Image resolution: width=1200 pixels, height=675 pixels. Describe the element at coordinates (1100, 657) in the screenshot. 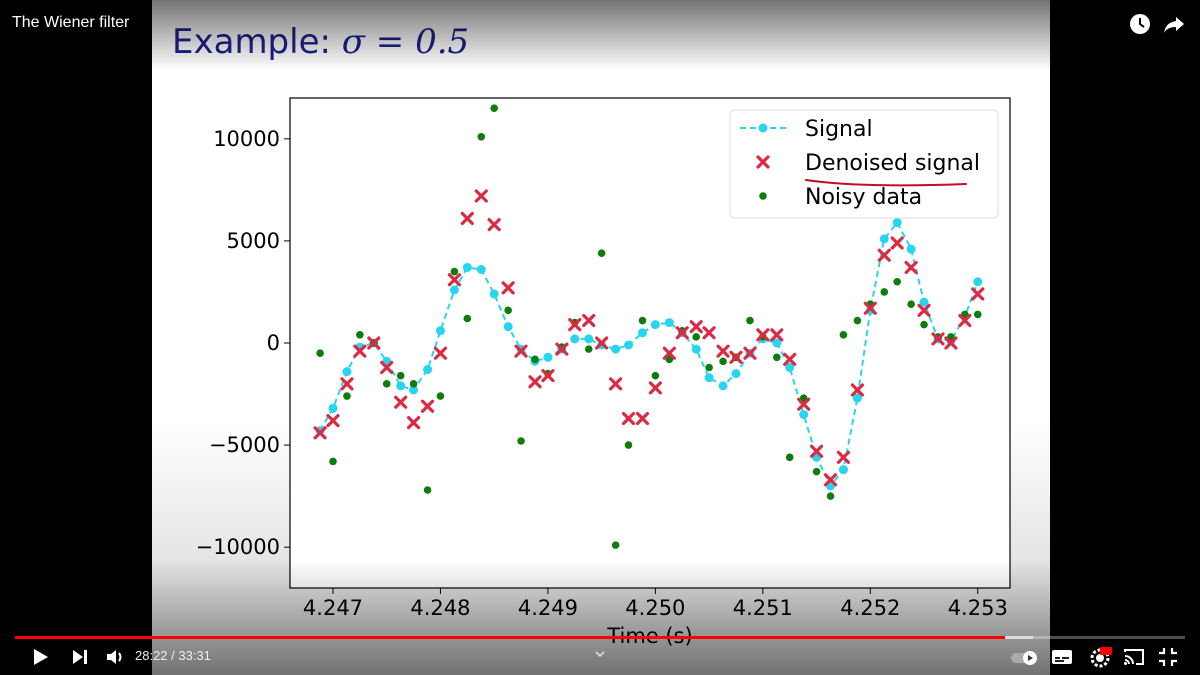

I see `settings-gear-icon` at that location.